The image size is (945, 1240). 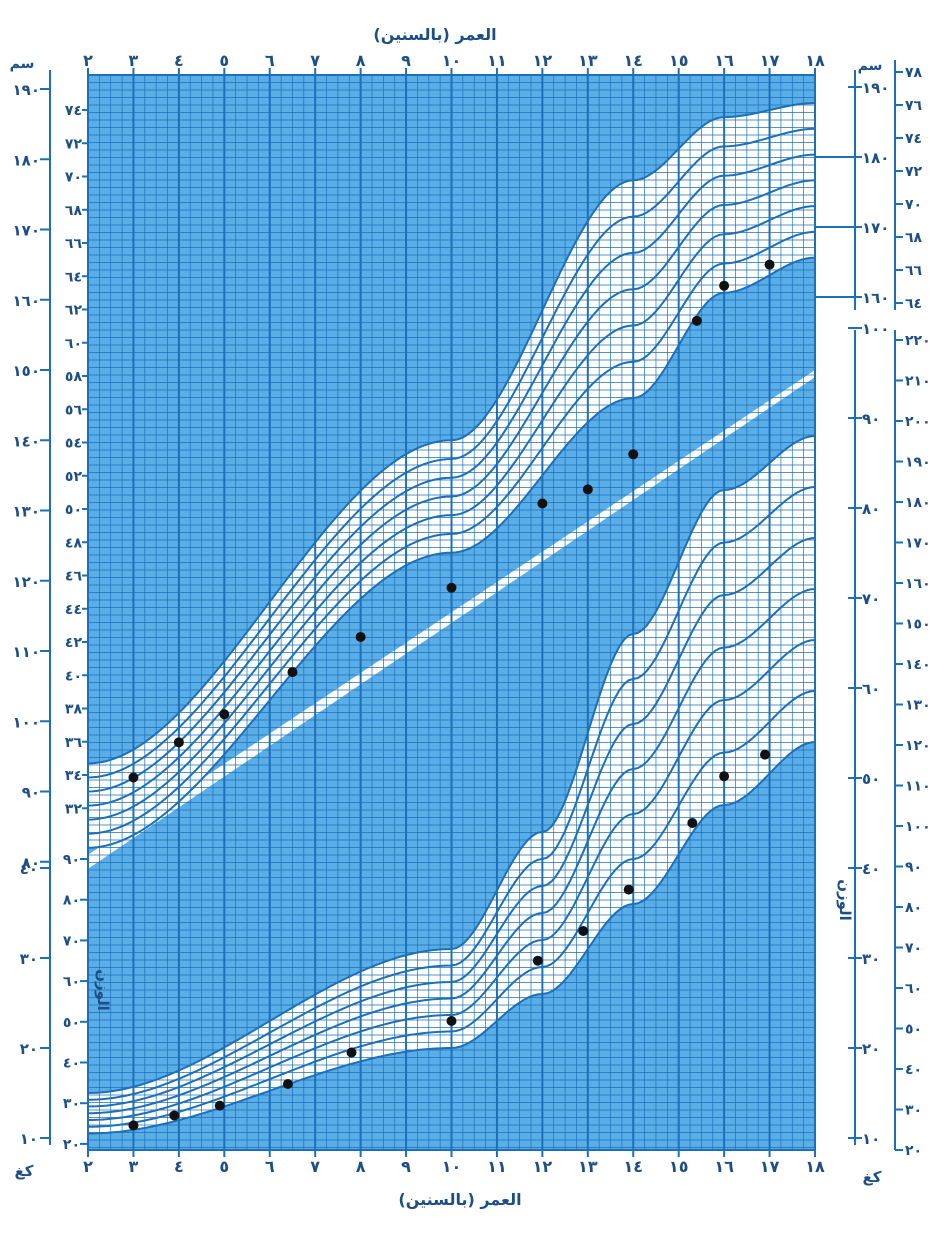 I want to click on right-inch-tick-label: ٧٠, so click(x=913, y=205).